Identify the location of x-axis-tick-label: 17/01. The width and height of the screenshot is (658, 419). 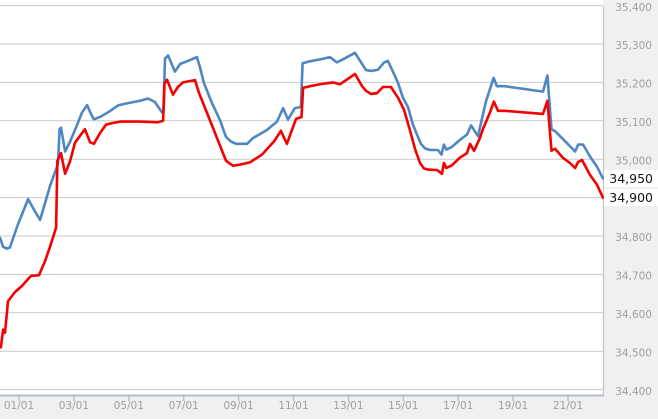
(458, 406).